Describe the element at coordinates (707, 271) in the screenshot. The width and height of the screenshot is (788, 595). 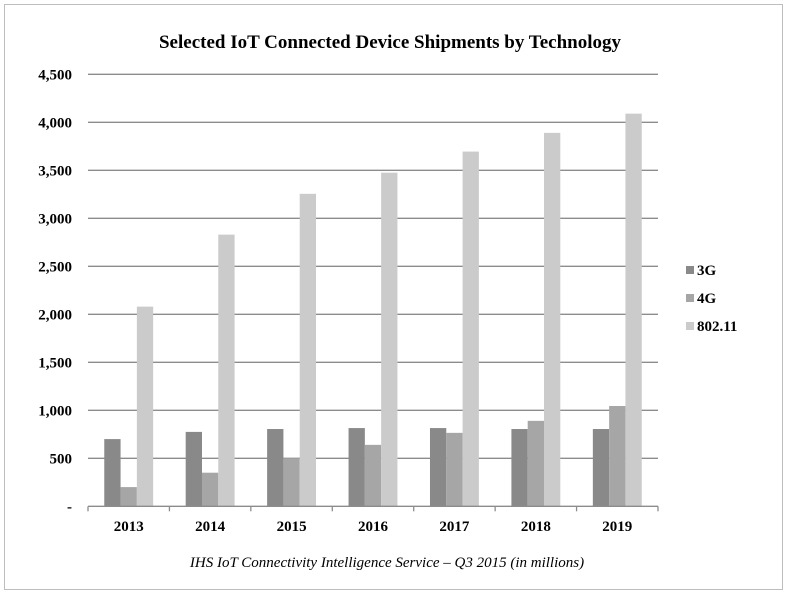
I see `legend-label: 3G` at that location.